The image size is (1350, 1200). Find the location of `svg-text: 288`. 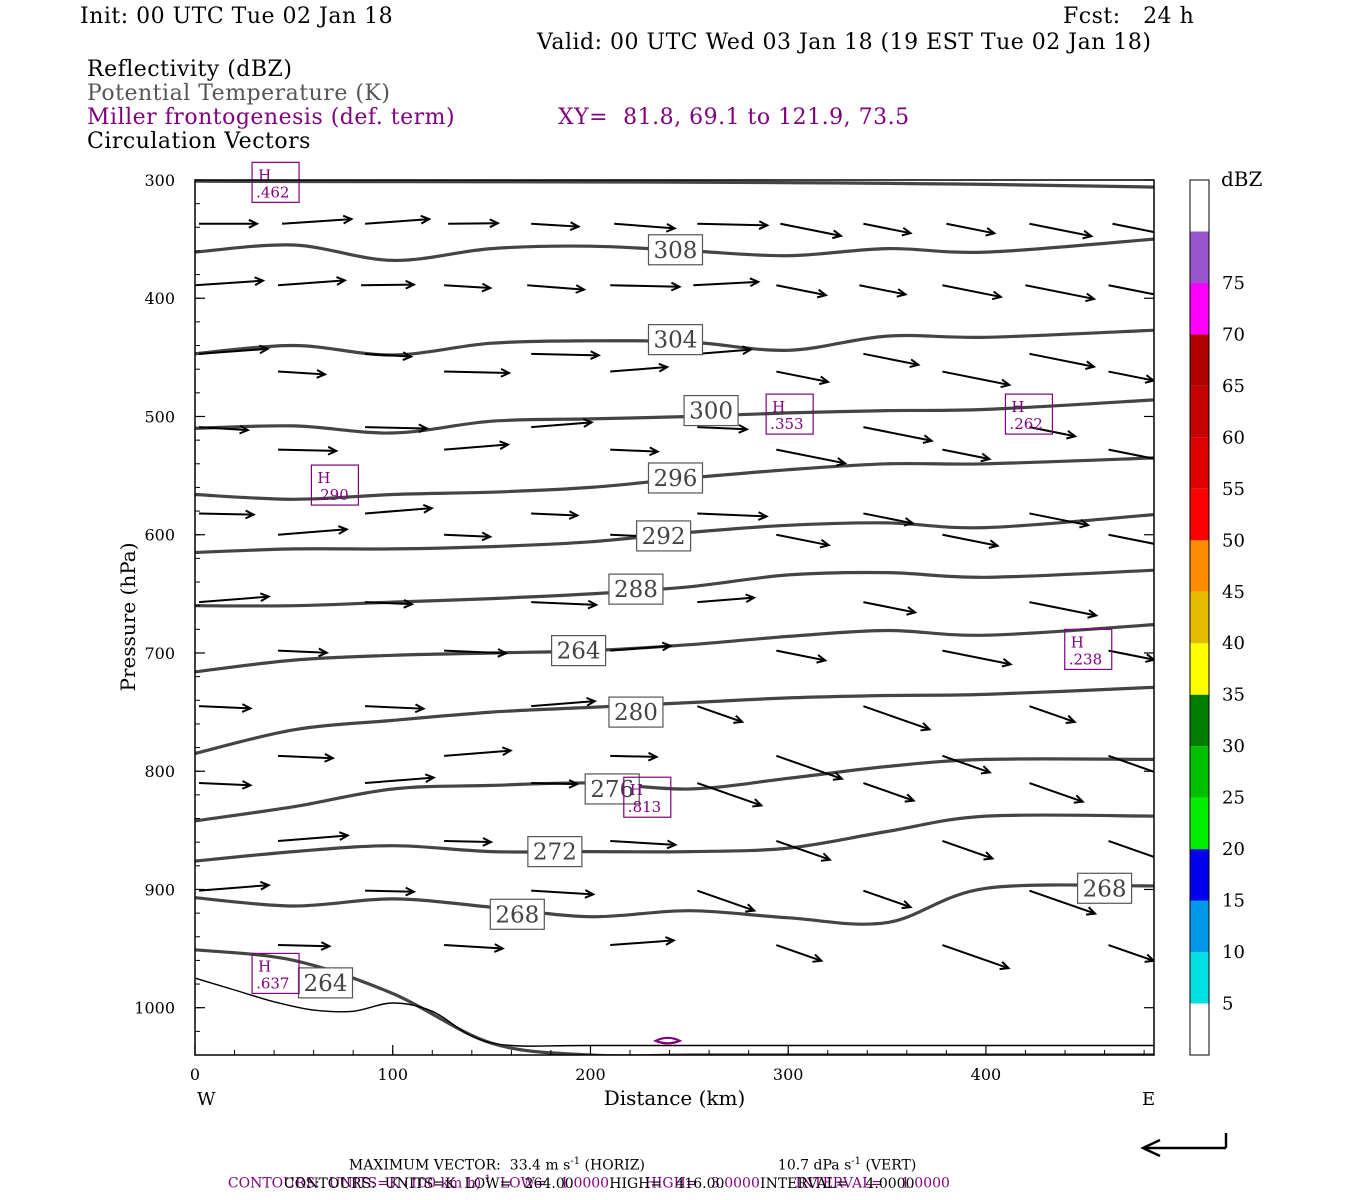

svg-text: 288 is located at coordinates (636, 590).